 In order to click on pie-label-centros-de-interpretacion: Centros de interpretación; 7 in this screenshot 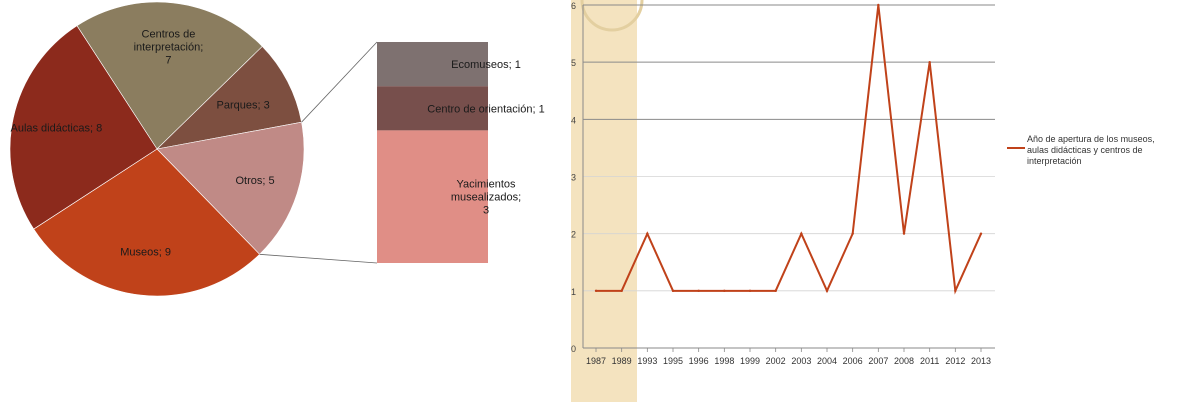, I will do `click(169, 48)`.